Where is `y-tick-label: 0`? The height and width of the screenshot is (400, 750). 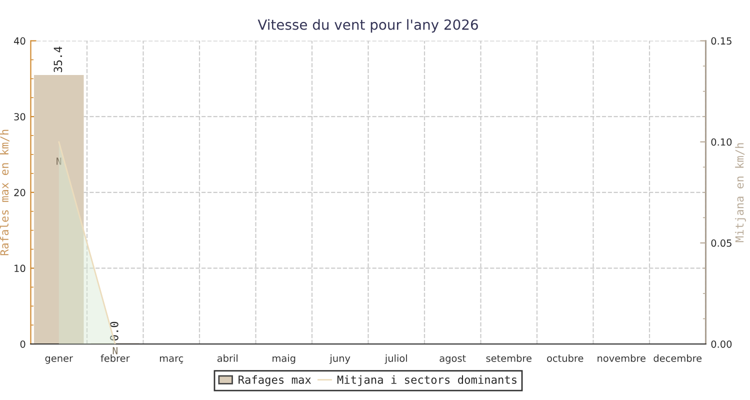 y-tick-label: 0 is located at coordinates (23, 344).